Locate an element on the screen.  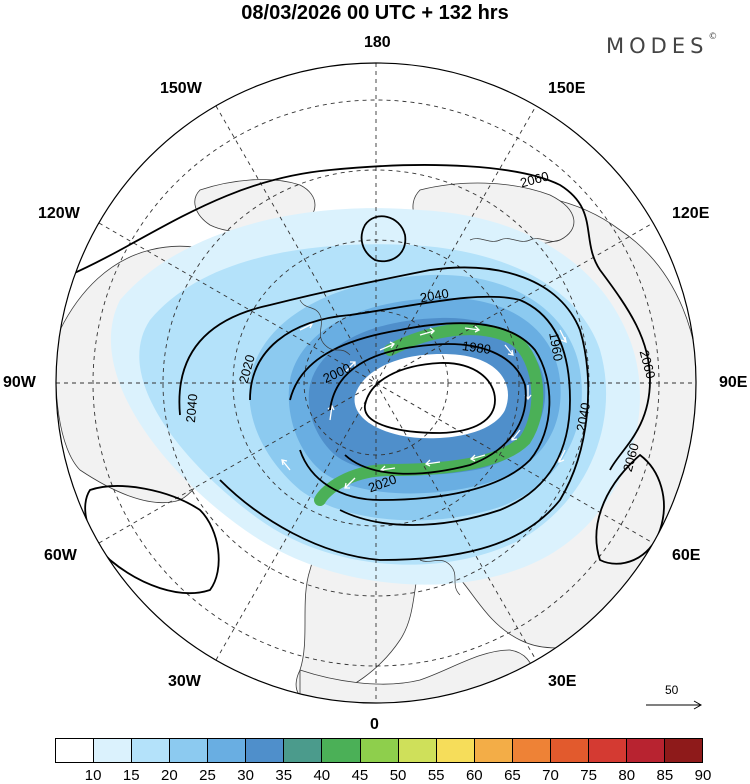
modes-logo: MODES© is located at coordinates (662, 45).